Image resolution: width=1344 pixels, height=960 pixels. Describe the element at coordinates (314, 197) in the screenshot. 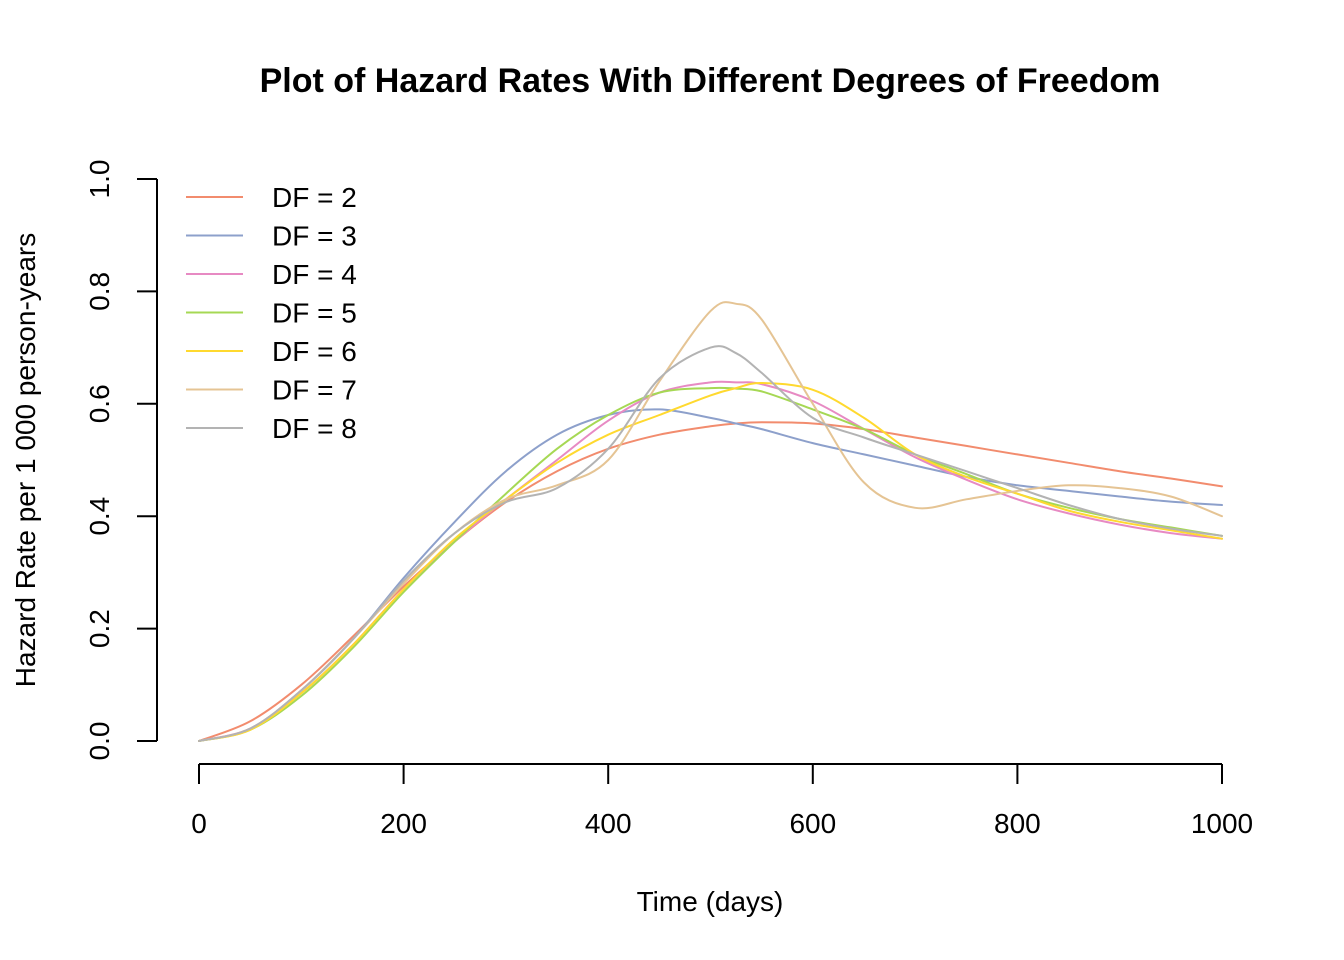

I see `legend-label: DF = 2` at that location.